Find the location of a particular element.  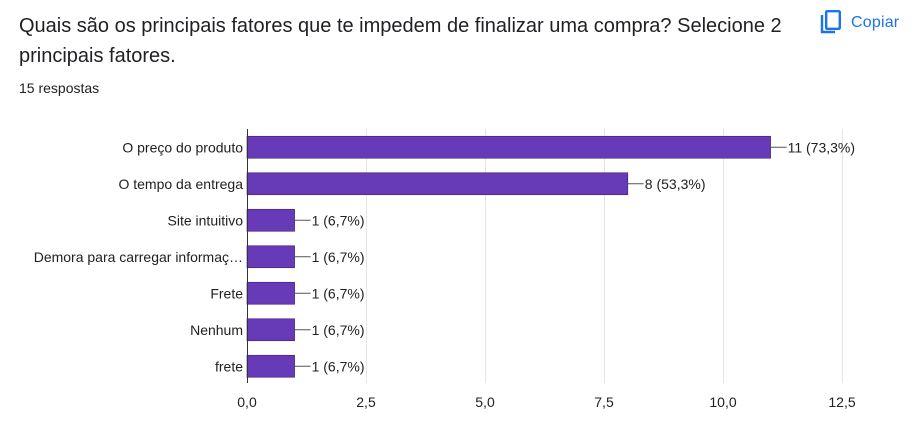

category-label: O tempo da entrega is located at coordinates (180, 184).